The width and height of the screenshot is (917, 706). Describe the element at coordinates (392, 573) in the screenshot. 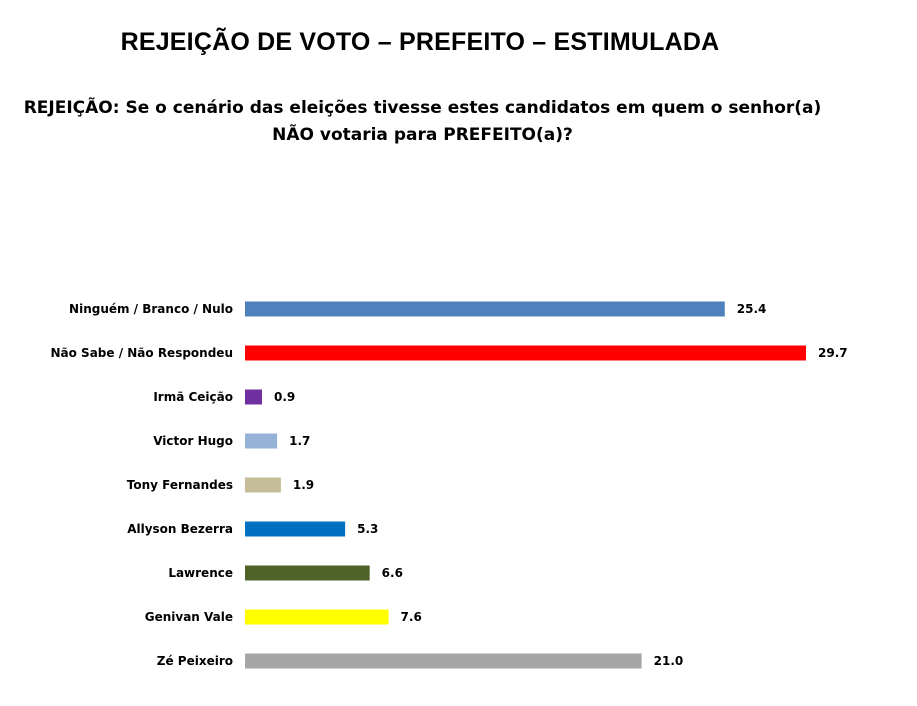

I see `value-label: 6.6` at that location.